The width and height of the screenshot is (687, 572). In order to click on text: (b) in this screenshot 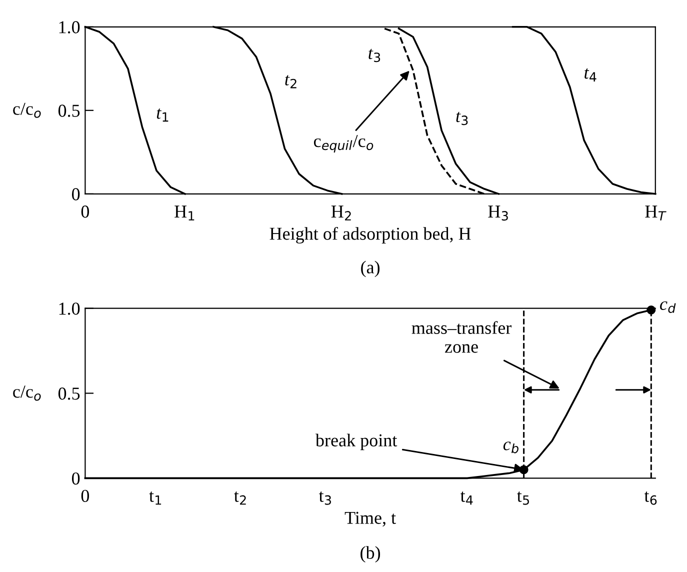, I will do `click(370, 554)`.